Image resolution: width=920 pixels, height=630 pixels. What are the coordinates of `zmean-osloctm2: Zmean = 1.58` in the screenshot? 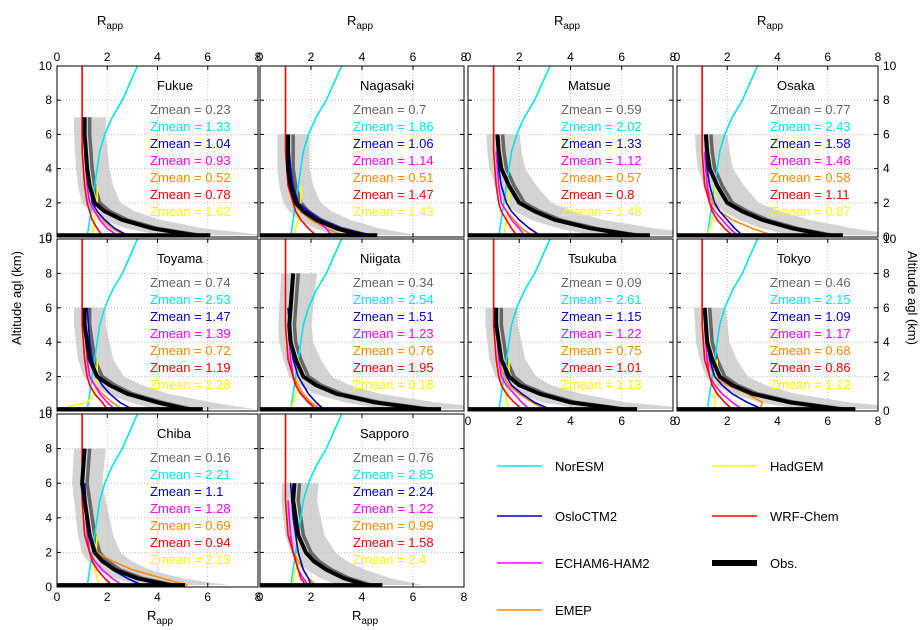 It's located at (810, 143).